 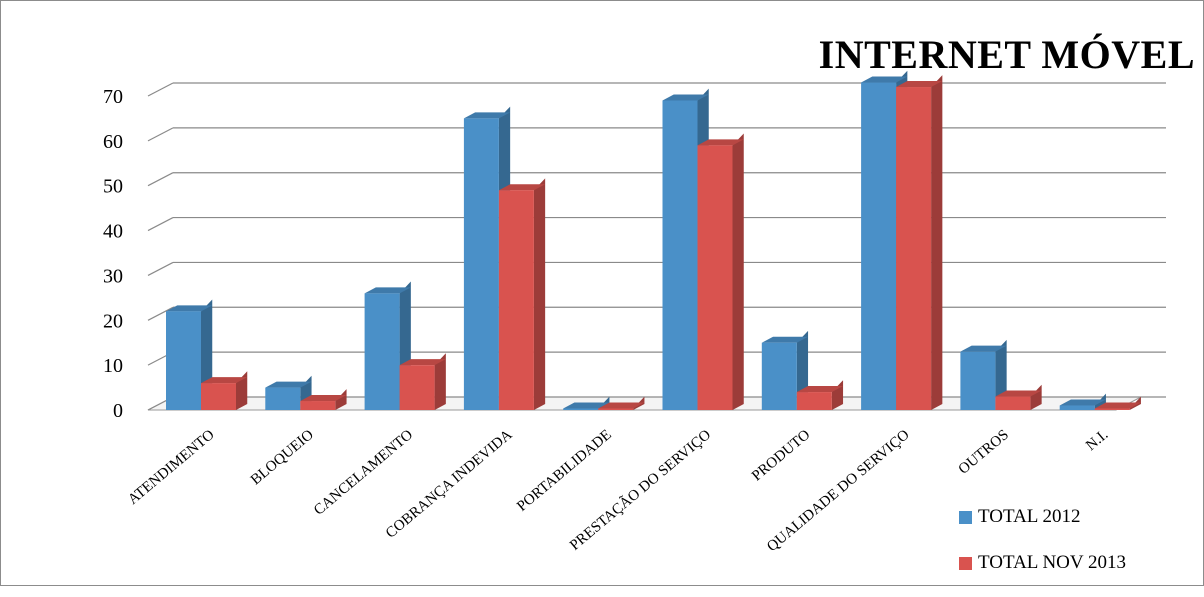 What do you see at coordinates (1029, 516) in the screenshot?
I see `legend-label: TOTAL 2012` at bounding box center [1029, 516].